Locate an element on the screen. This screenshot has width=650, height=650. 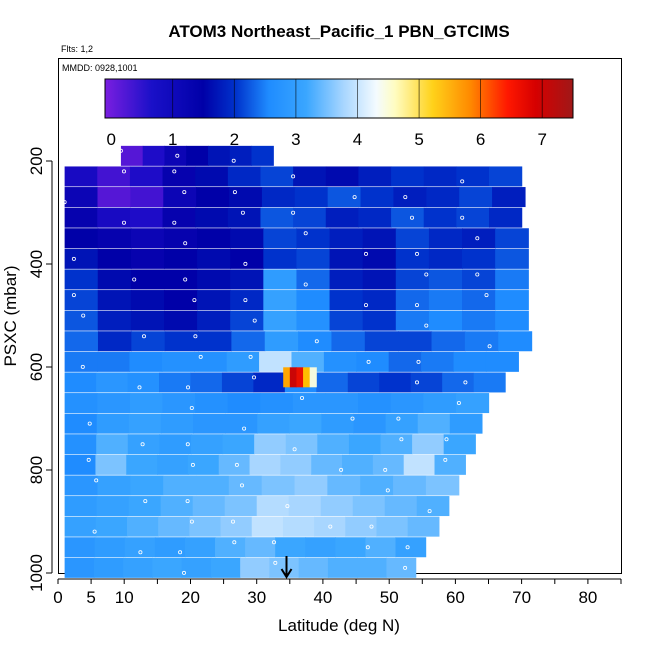
hotspot-cell is located at coordinates (307, 377).